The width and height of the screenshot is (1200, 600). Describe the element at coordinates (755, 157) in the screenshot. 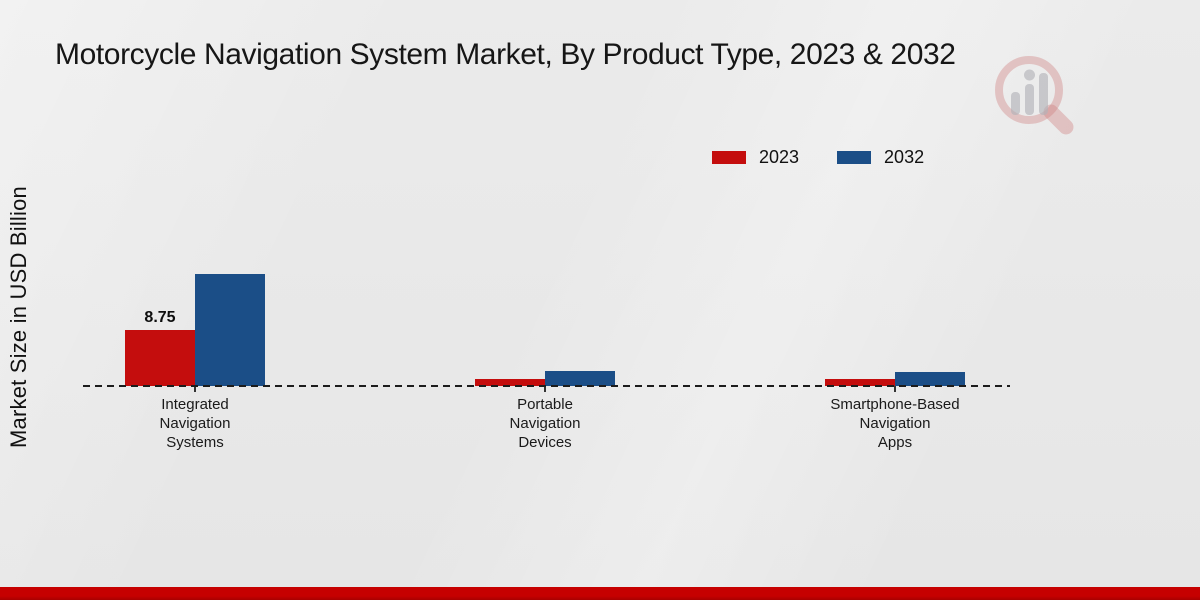

I see `legend-item-2023: 2023` at that location.